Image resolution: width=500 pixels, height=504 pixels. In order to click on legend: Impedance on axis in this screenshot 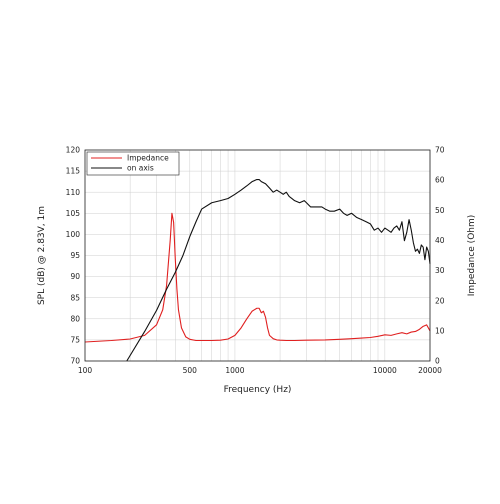, I will do `click(133, 163)`.